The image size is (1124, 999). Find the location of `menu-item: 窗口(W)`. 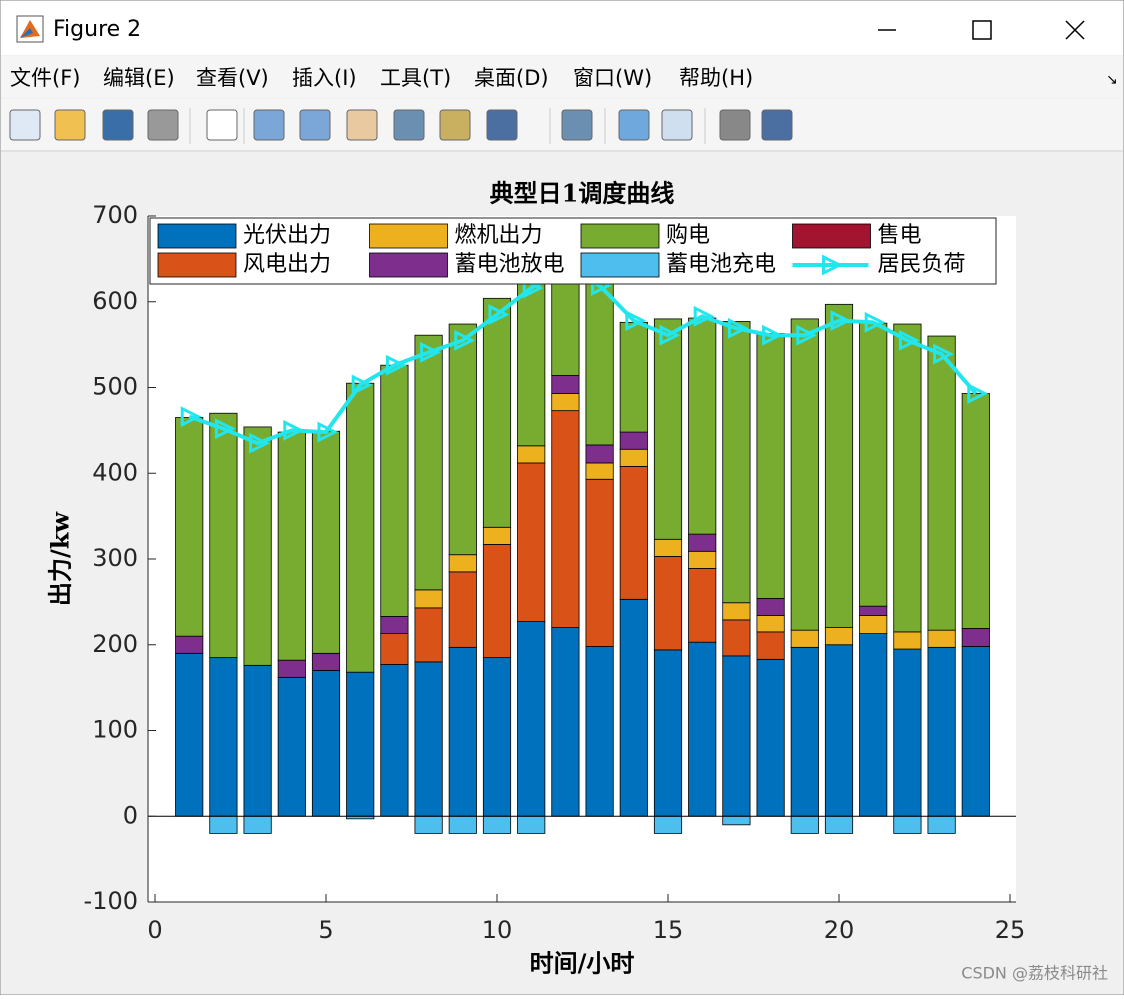

menu-item: 窗口(W) is located at coordinates (612, 78).